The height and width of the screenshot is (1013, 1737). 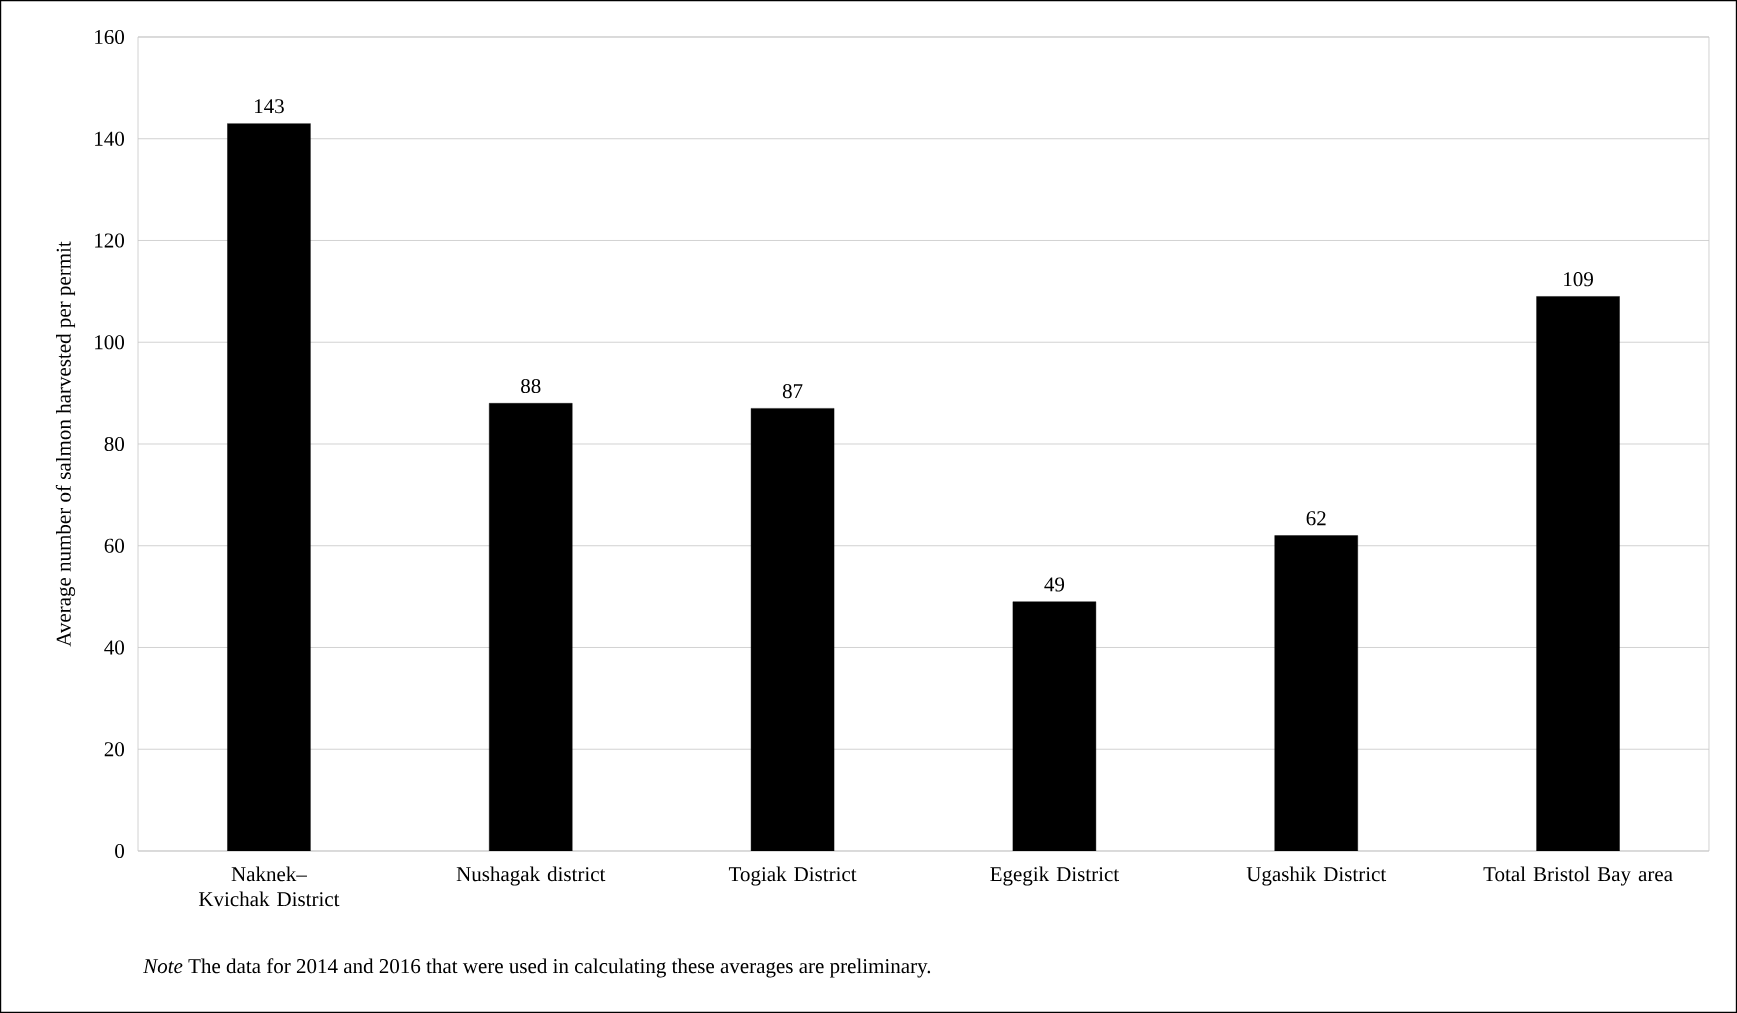 I want to click on y-axis-title: Average number of salmon harvested per permit, so click(x=65, y=444).